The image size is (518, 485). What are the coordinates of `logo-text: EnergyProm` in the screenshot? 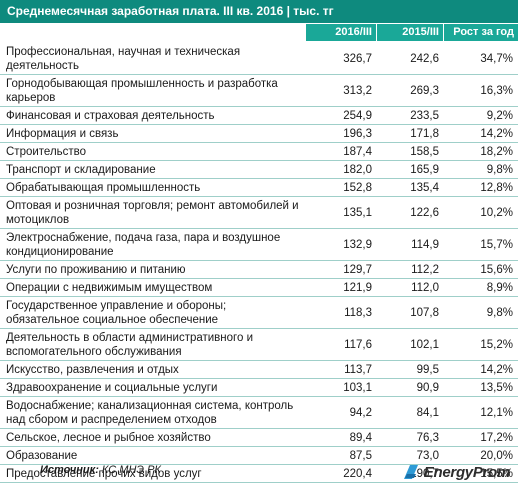 It's located at (467, 472).